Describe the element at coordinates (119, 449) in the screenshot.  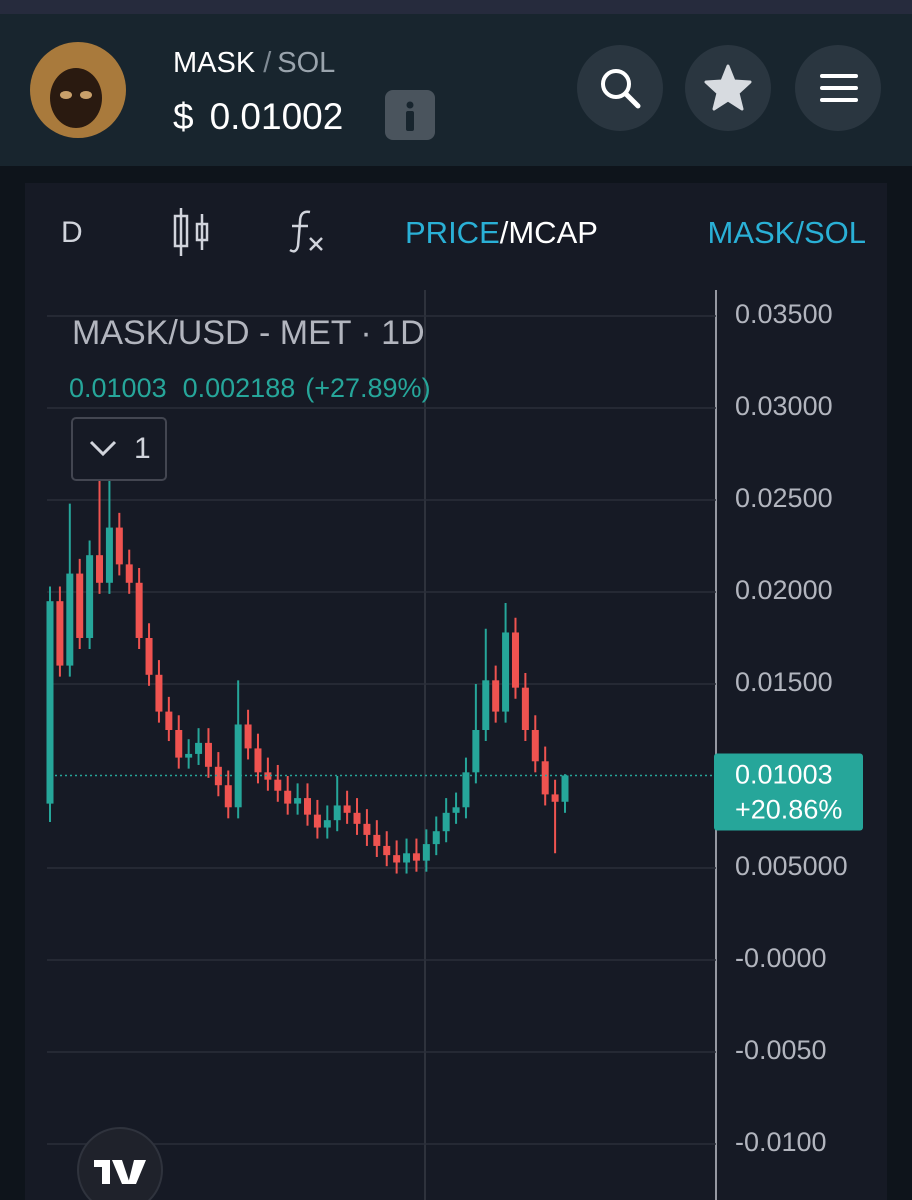
I see `series-collapse-button: 1` at that location.